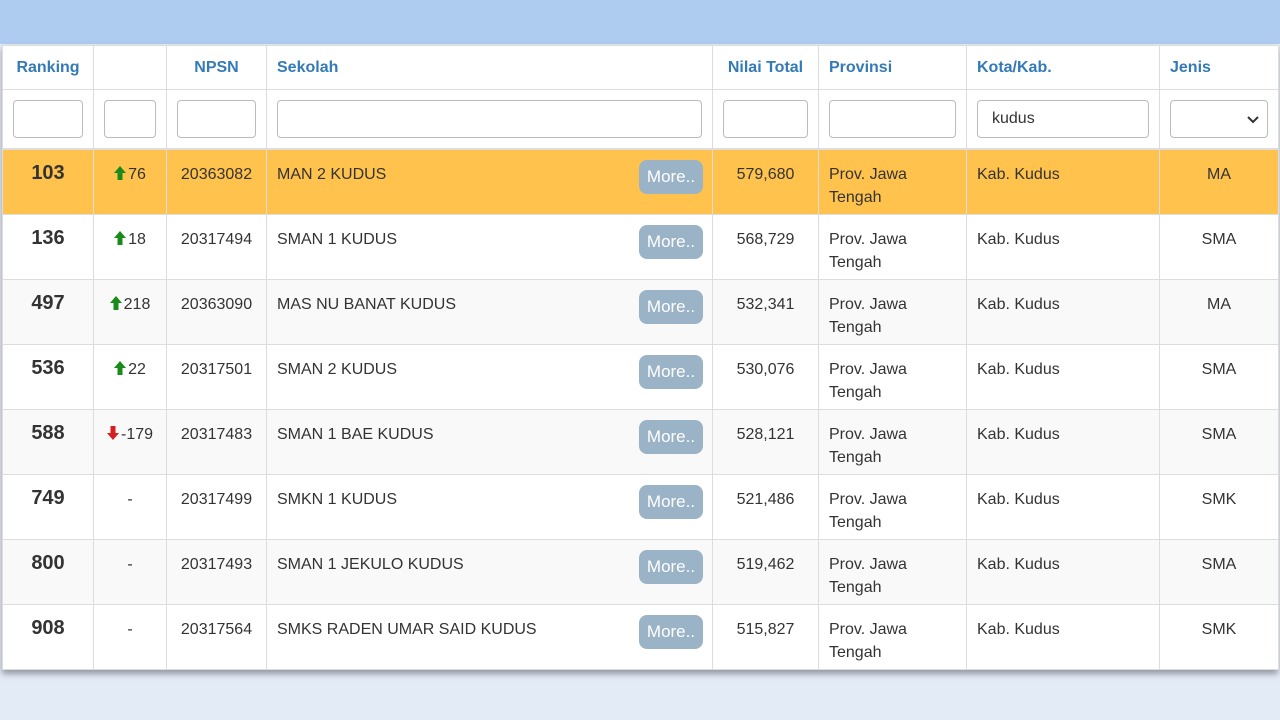 The width and height of the screenshot is (1280, 720). What do you see at coordinates (366, 304) in the screenshot?
I see `school-name: MAS NU BANAT KUDUS` at bounding box center [366, 304].